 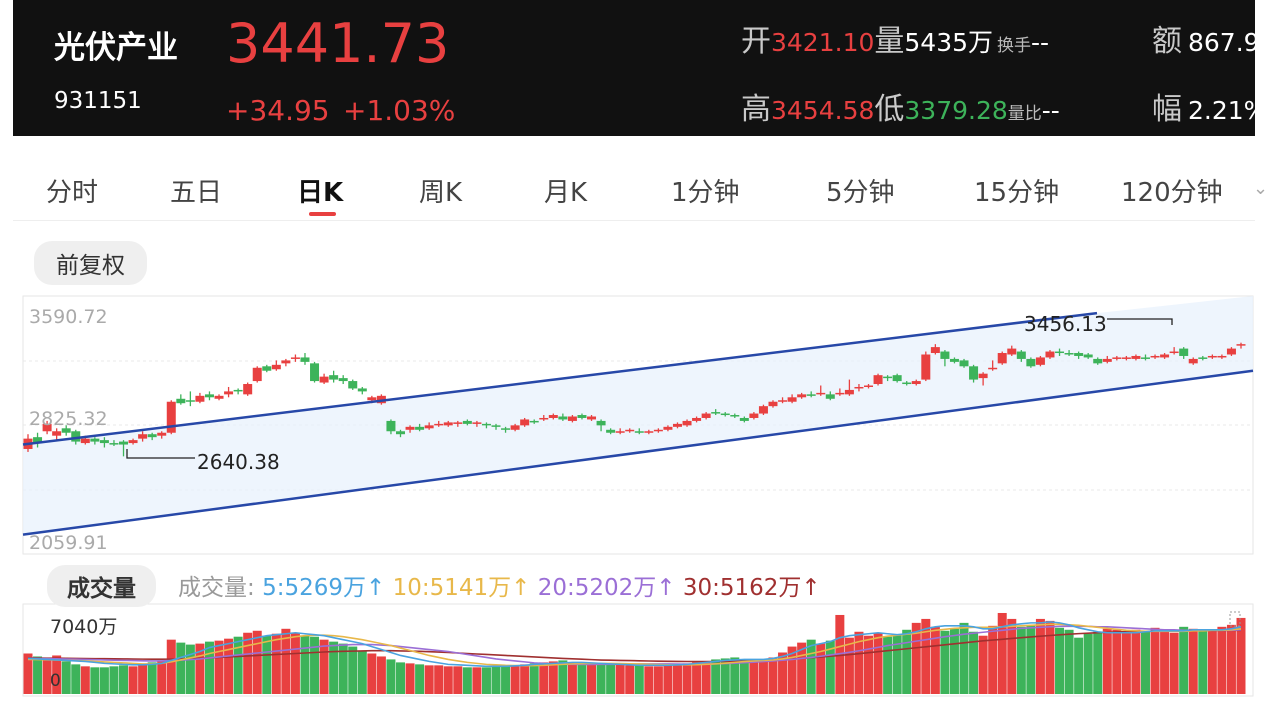 I want to click on volume-zero-label: 0, so click(x=55, y=681).